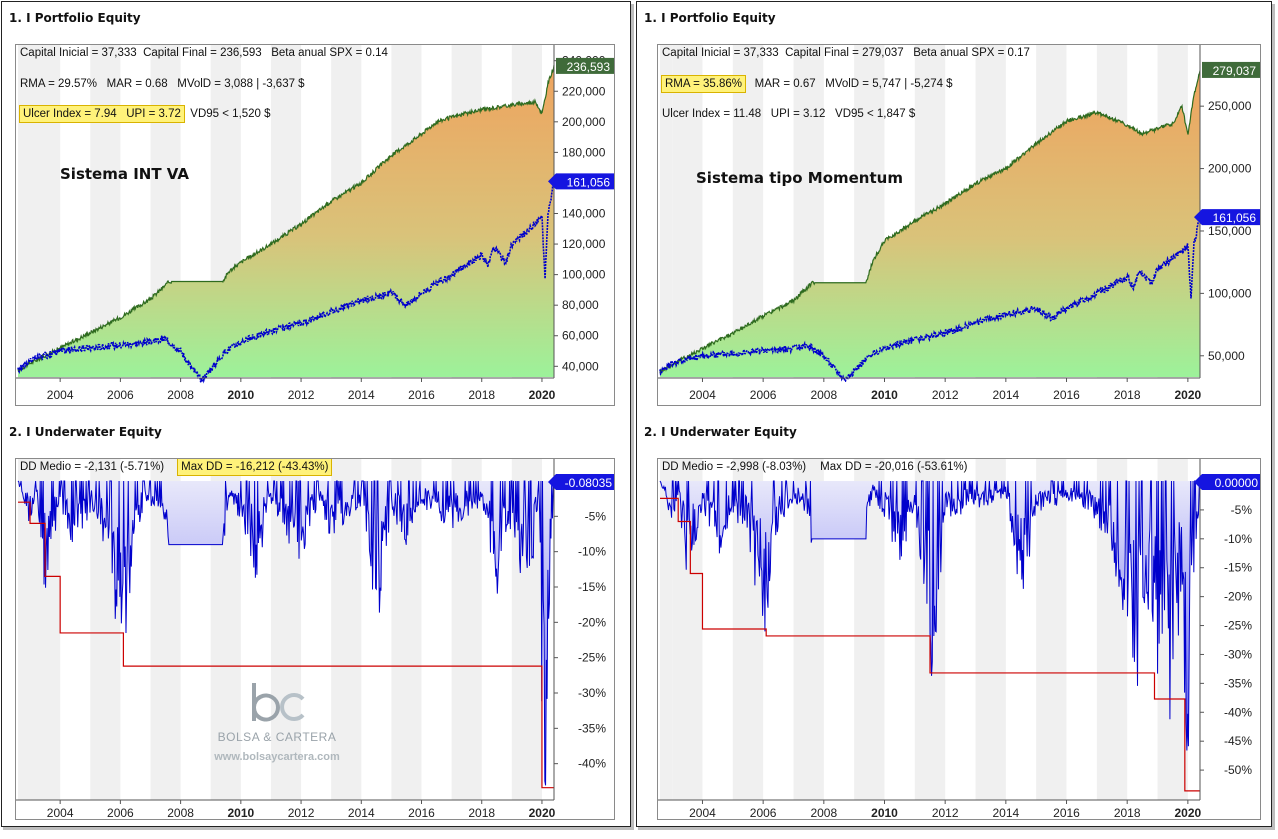  Describe the element at coordinates (1226, 356) in the screenshot. I see `y-tick-label: 50,000` at that location.